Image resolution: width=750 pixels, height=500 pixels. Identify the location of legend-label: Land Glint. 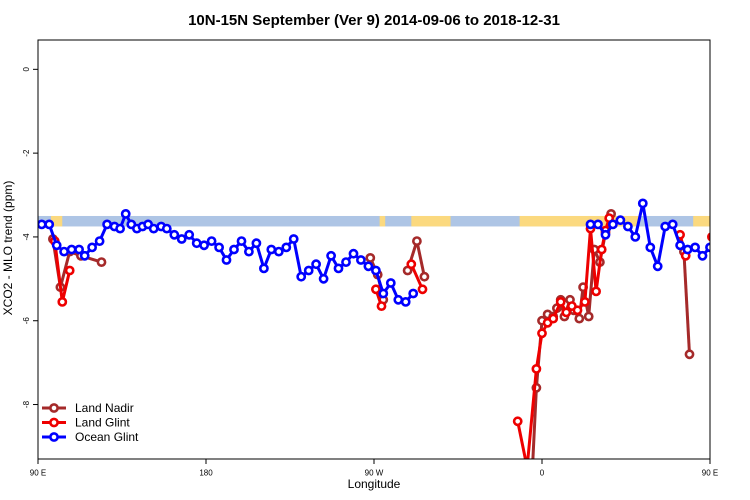
(102, 423).